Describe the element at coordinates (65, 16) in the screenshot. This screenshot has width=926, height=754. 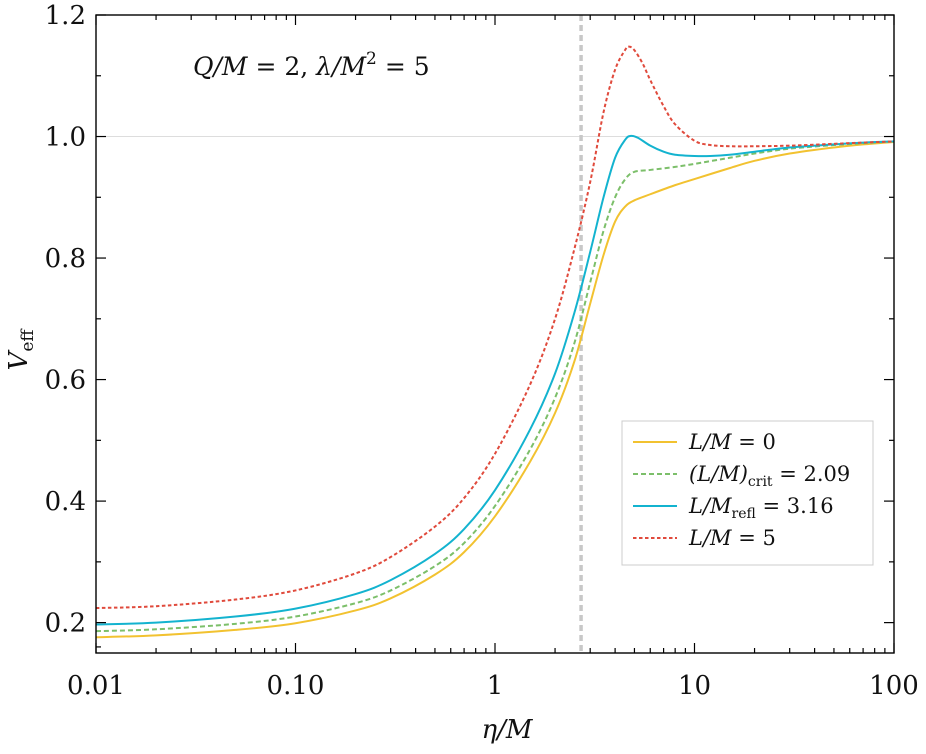
I see `y-tick-label: 1.2` at that location.